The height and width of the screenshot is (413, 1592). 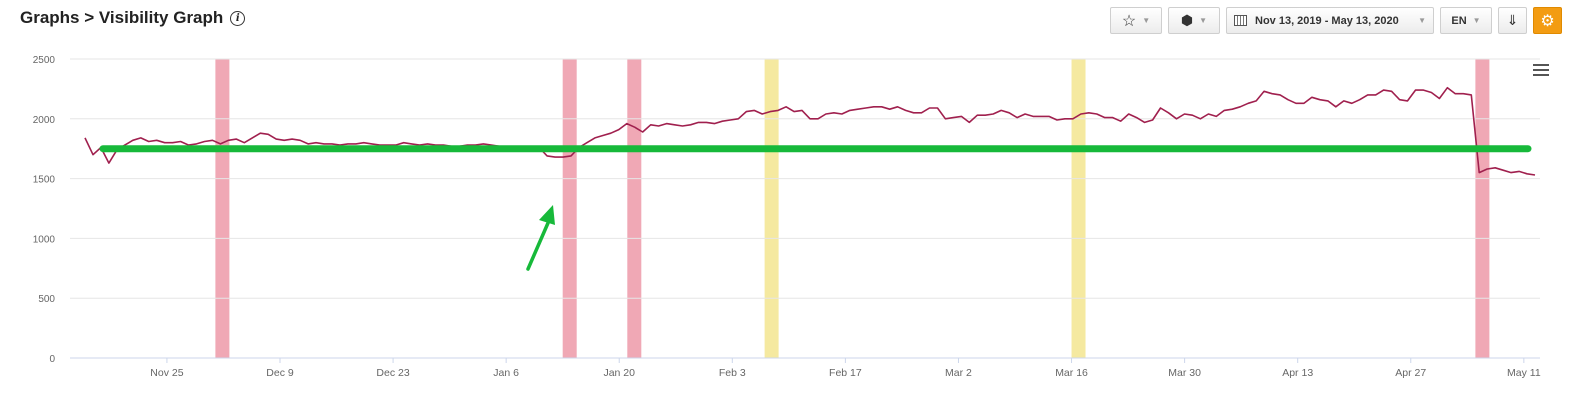 What do you see at coordinates (392, 373) in the screenshot?
I see `x-tick-label: Dec 23` at bounding box center [392, 373].